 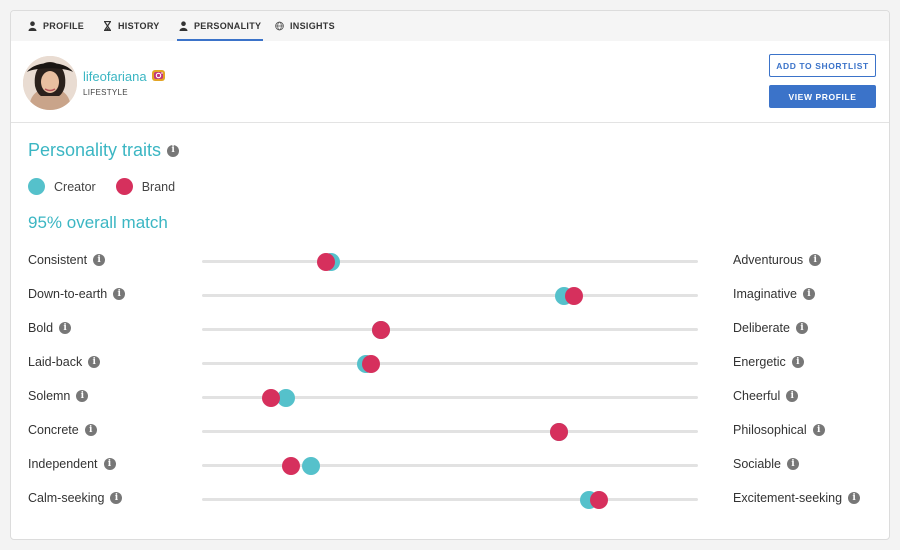 I want to click on tab-history: HISTORY, so click(x=131, y=26).